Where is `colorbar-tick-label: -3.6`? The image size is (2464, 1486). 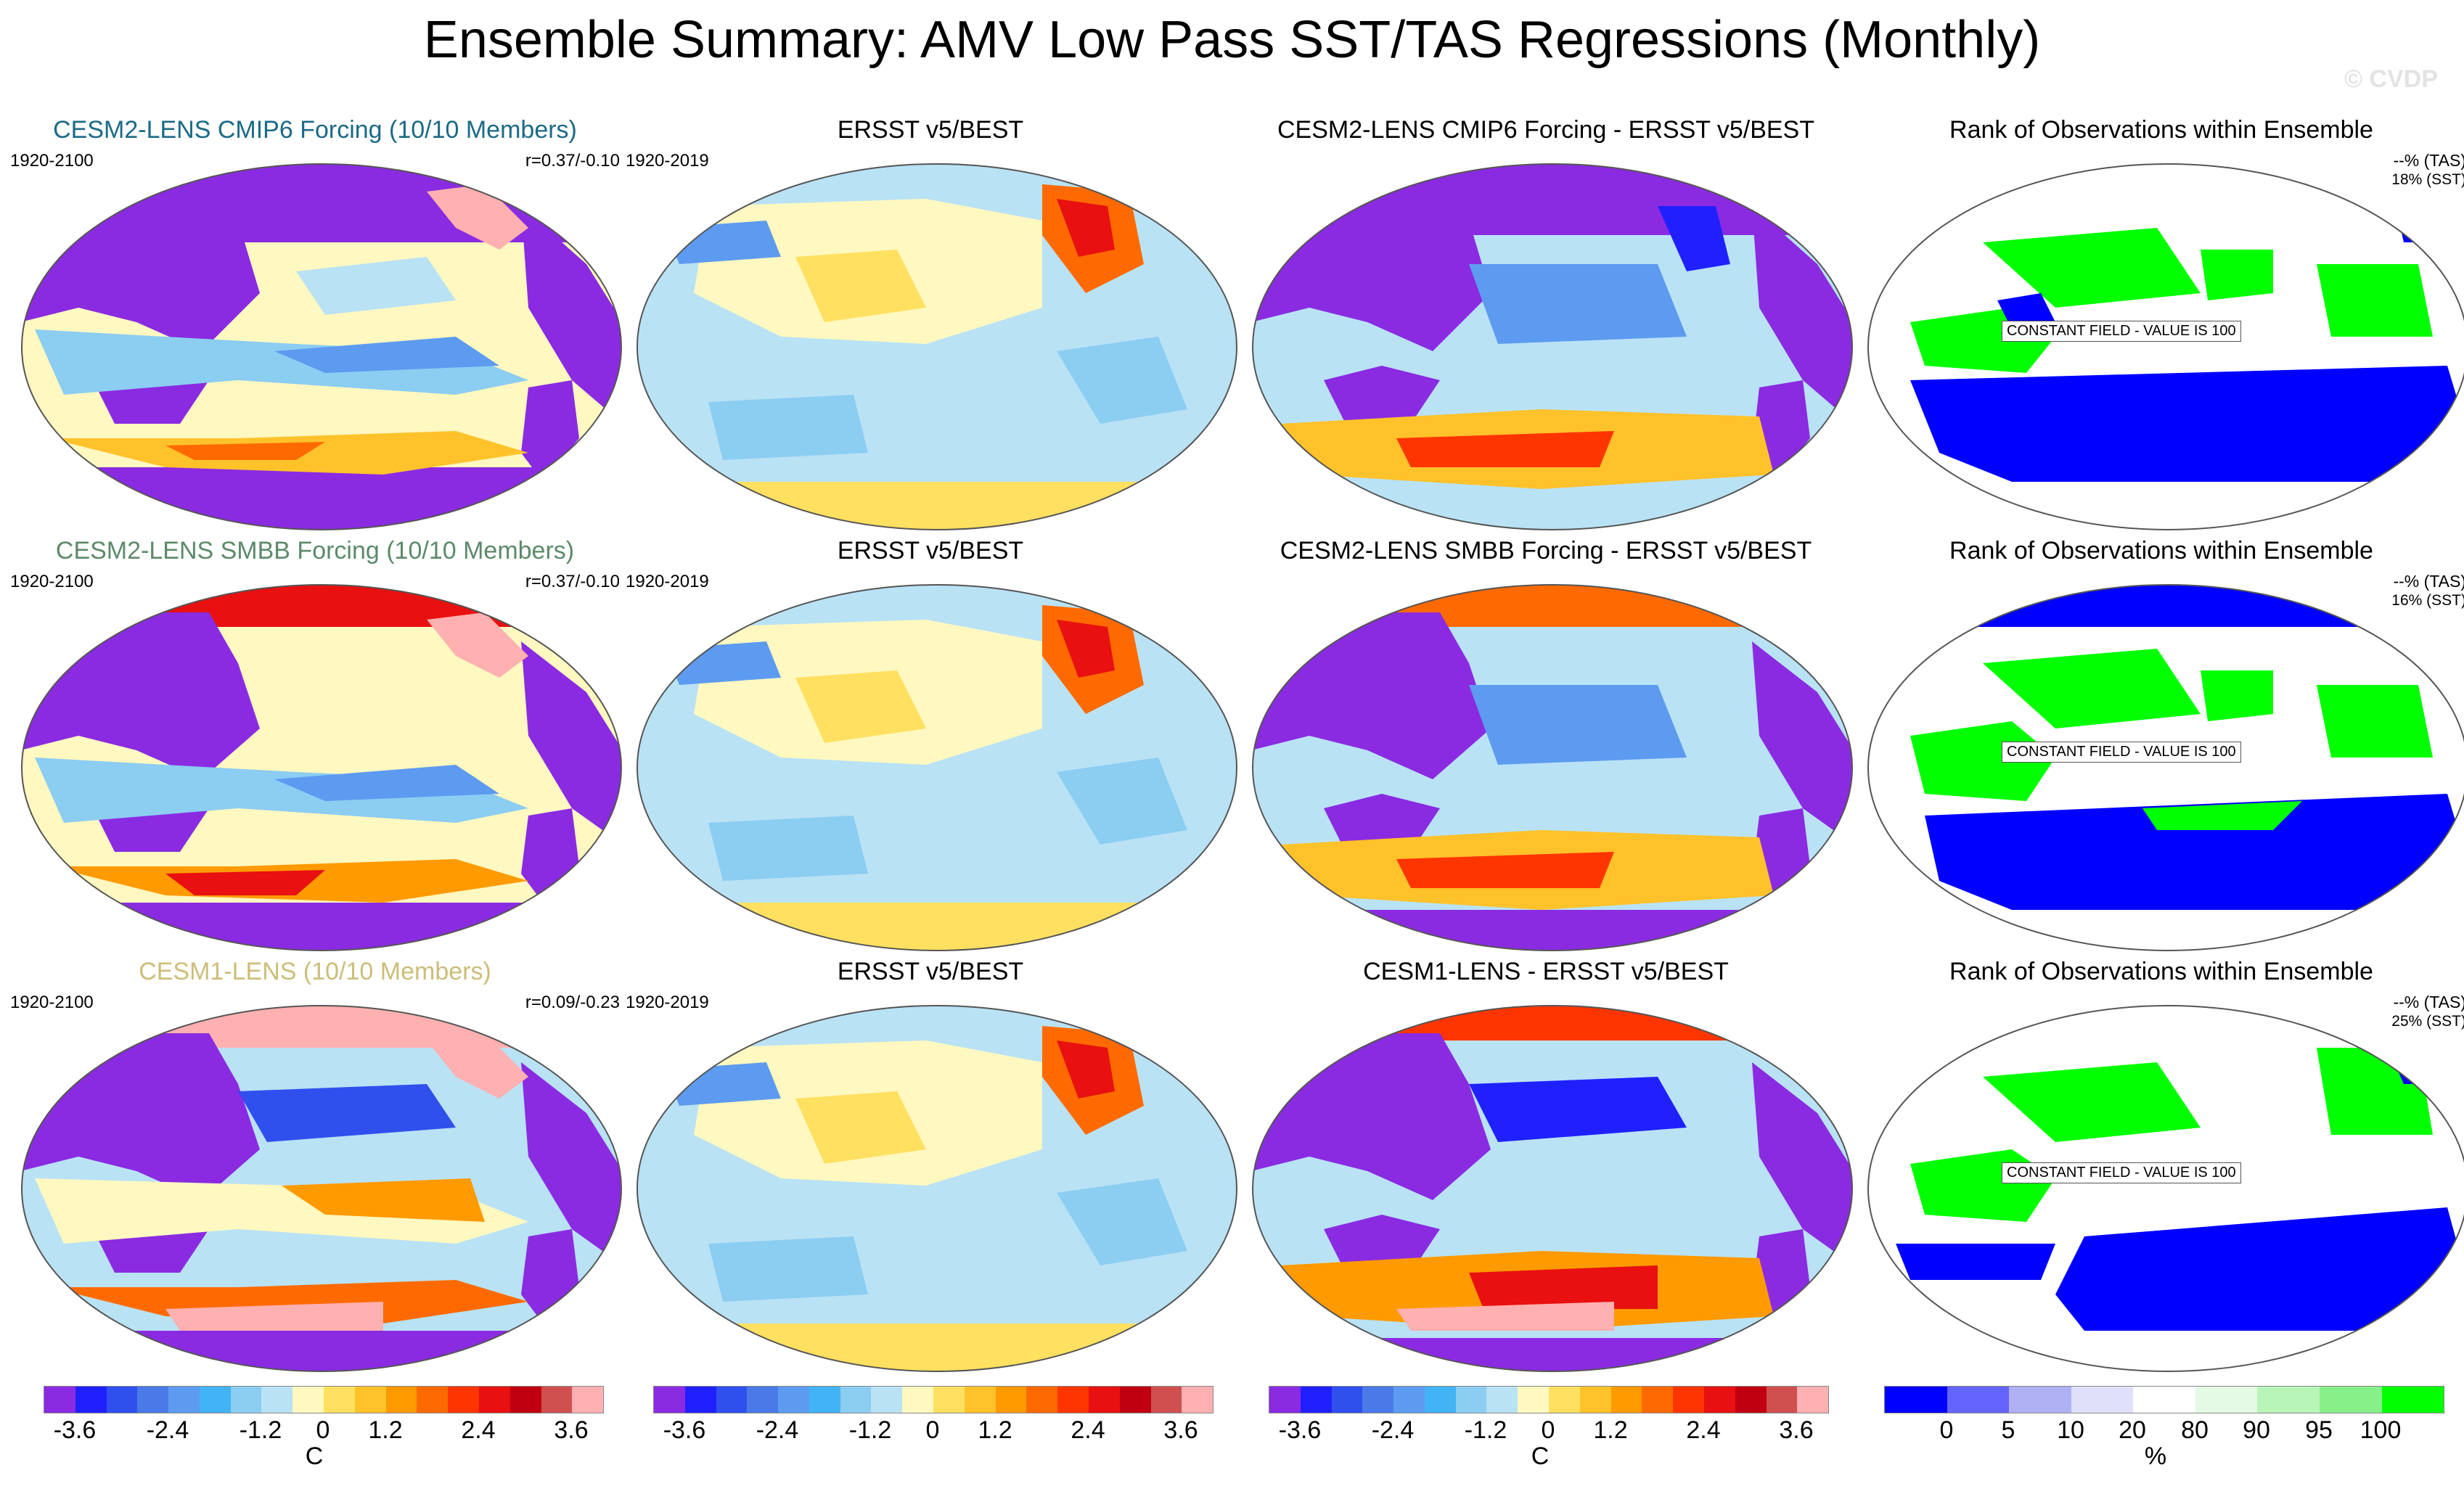
colorbar-tick-label: -3.6 is located at coordinates (1300, 1430).